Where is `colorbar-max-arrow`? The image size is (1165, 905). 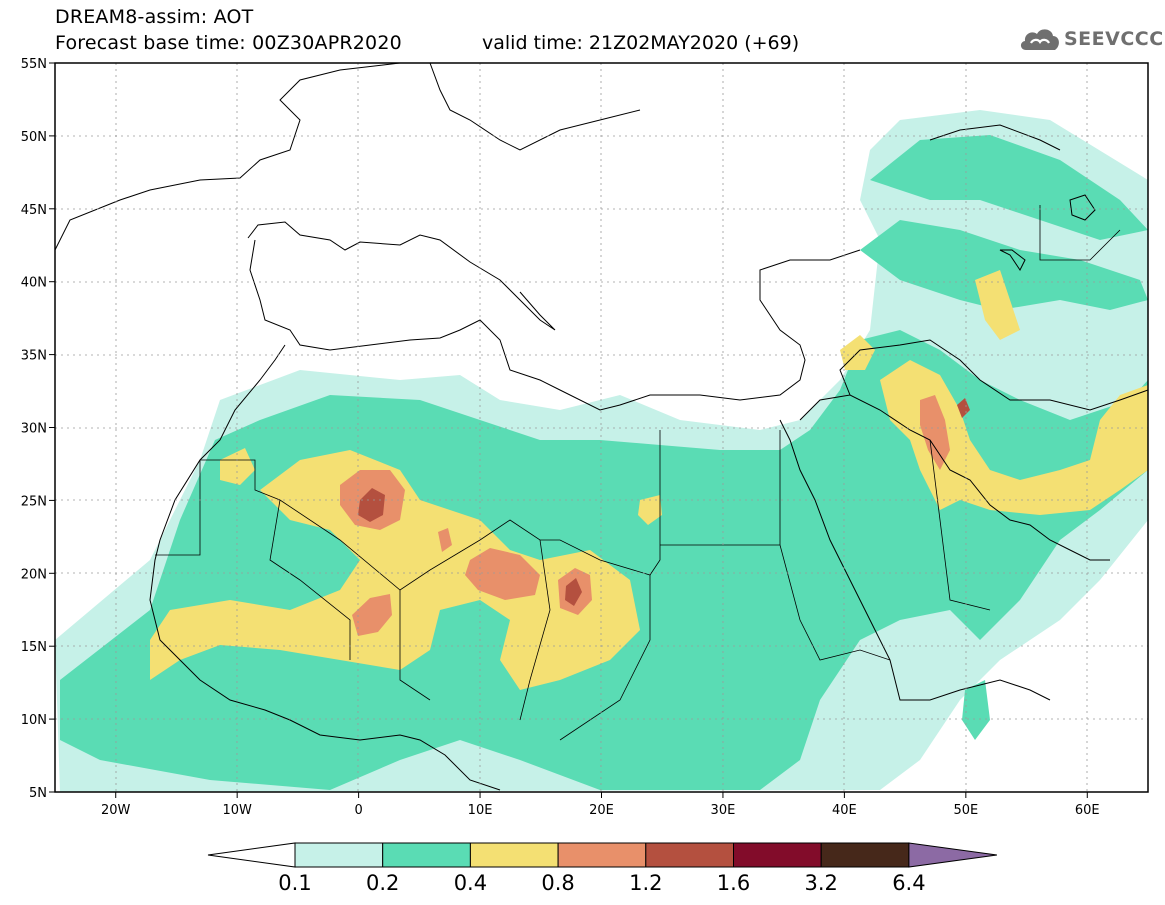
colorbar-max-arrow is located at coordinates (952, 855).